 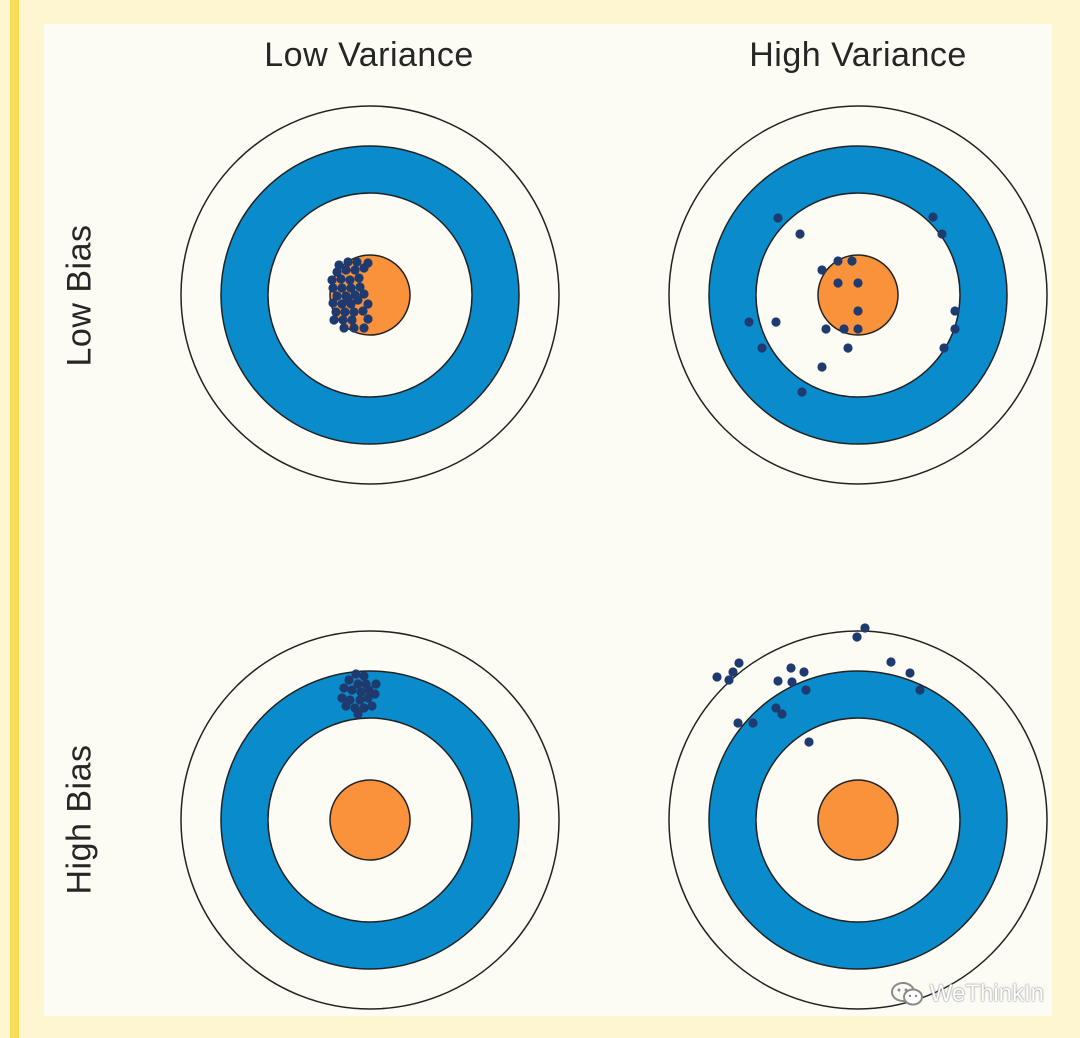 I want to click on target-high-bias-low-variance, so click(x=370, y=820).